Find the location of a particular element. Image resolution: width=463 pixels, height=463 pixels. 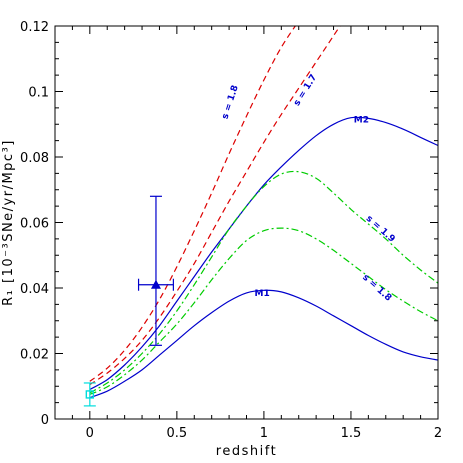

observation-marker-square is located at coordinates (90, 394).